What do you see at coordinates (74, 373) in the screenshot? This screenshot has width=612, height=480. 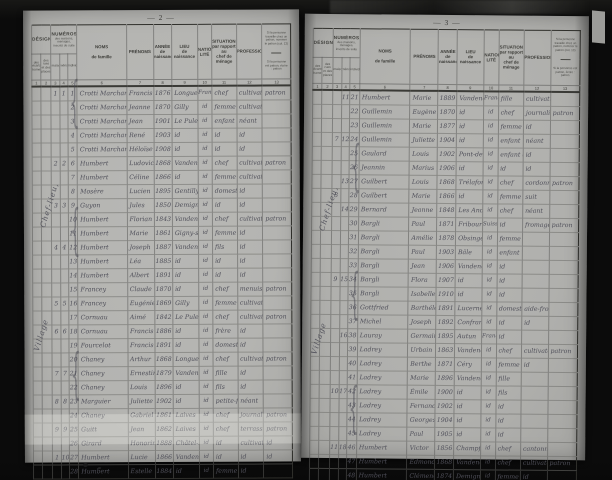 I see `cell: 21` at bounding box center [74, 373].